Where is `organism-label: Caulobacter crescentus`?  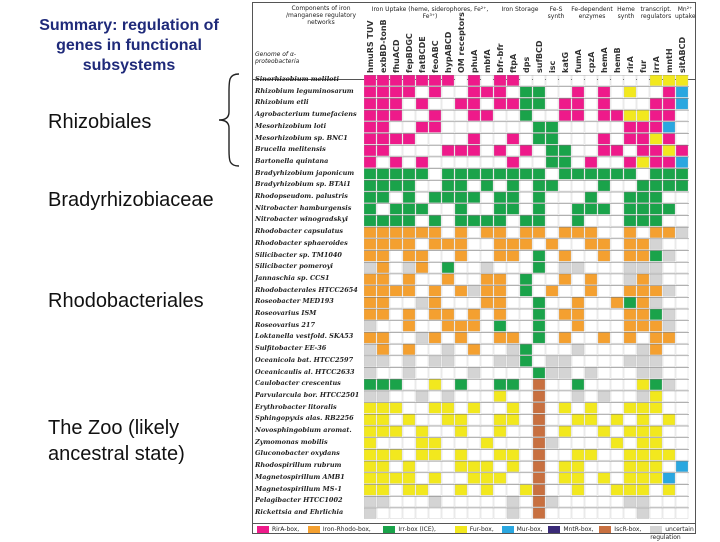
organism-label: Caulobacter crescentus is located at coordinates (298, 383).